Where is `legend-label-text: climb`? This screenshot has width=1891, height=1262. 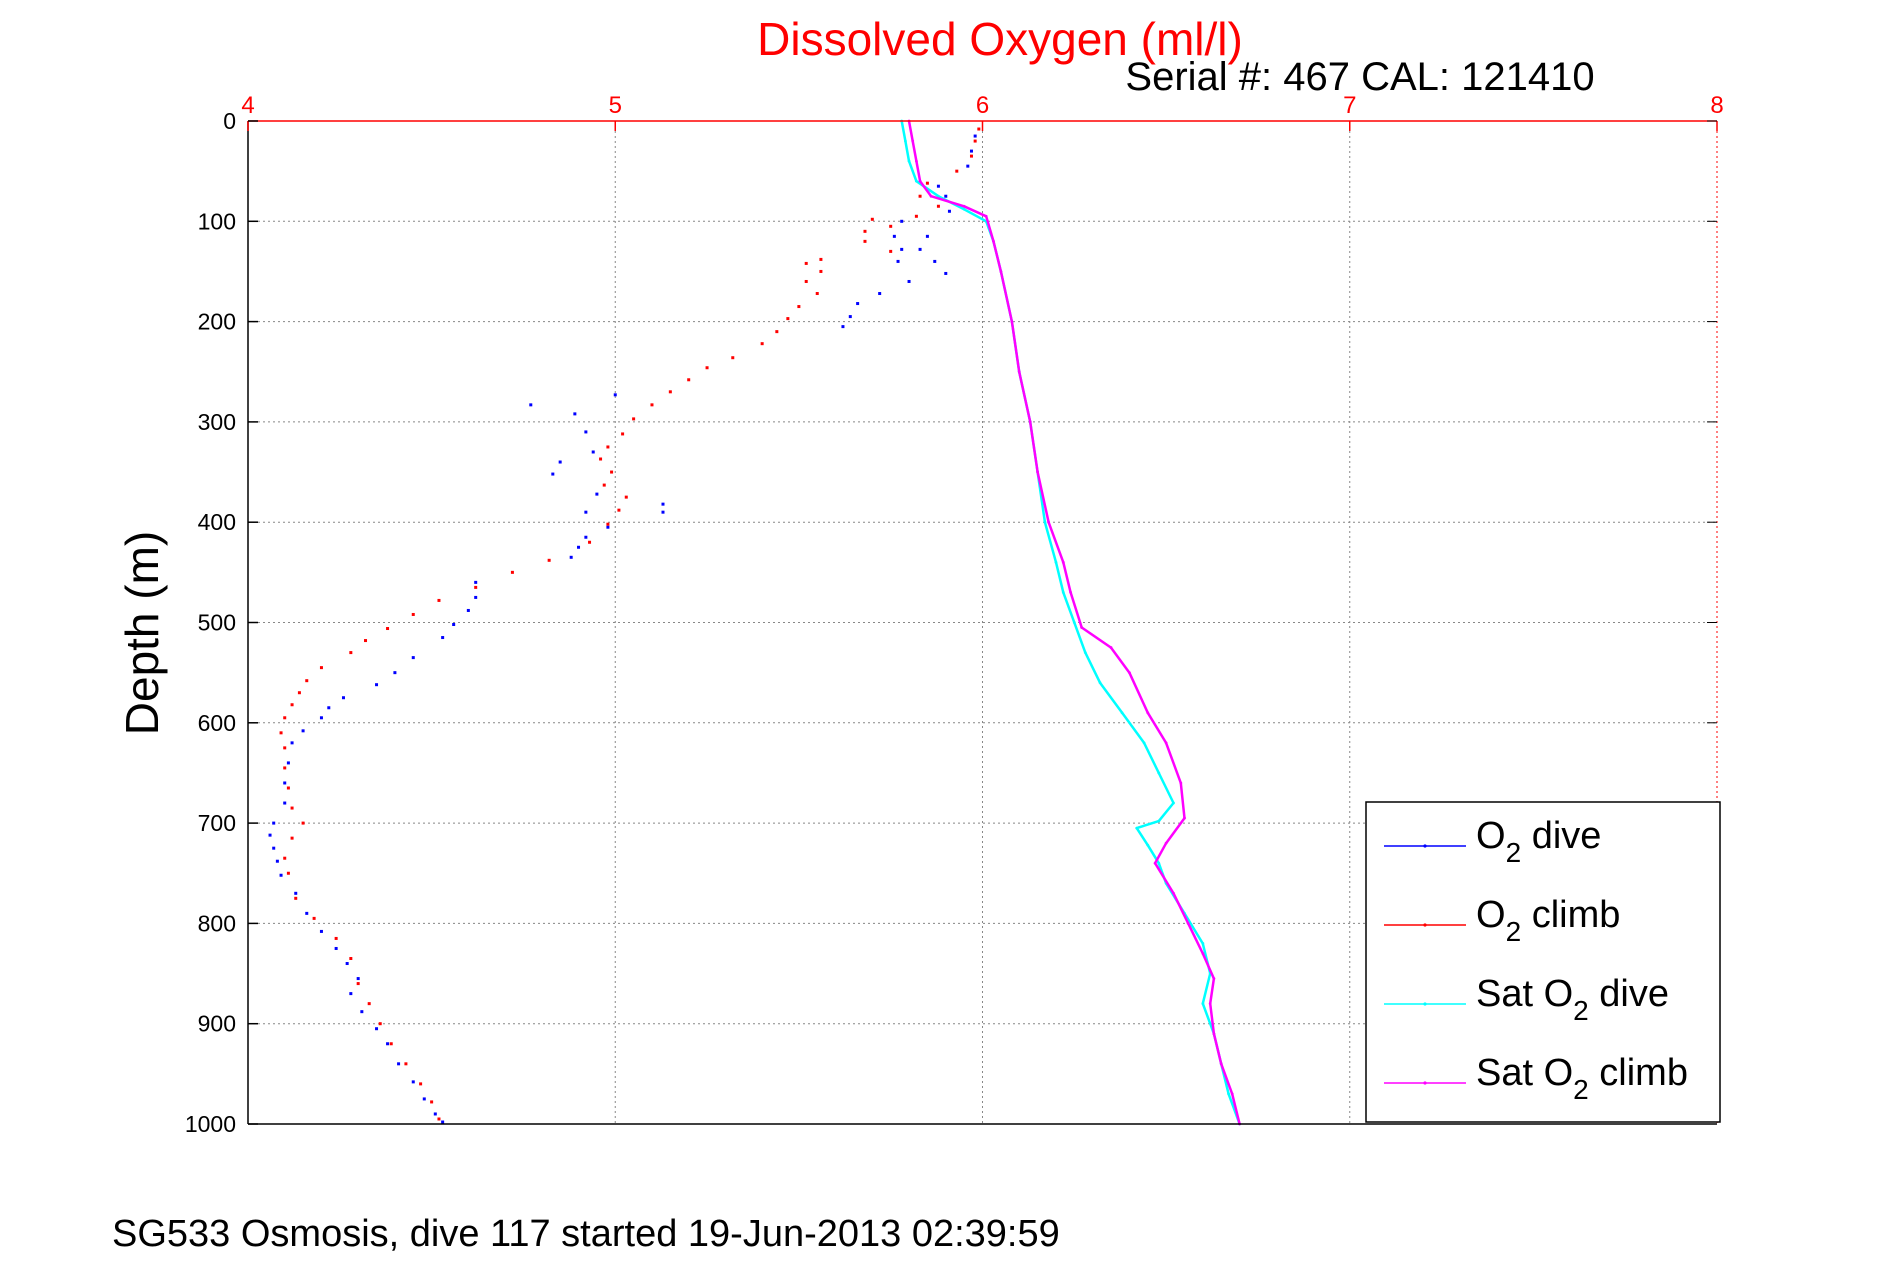
legend-label-text: climb is located at coordinates (1638, 1073).